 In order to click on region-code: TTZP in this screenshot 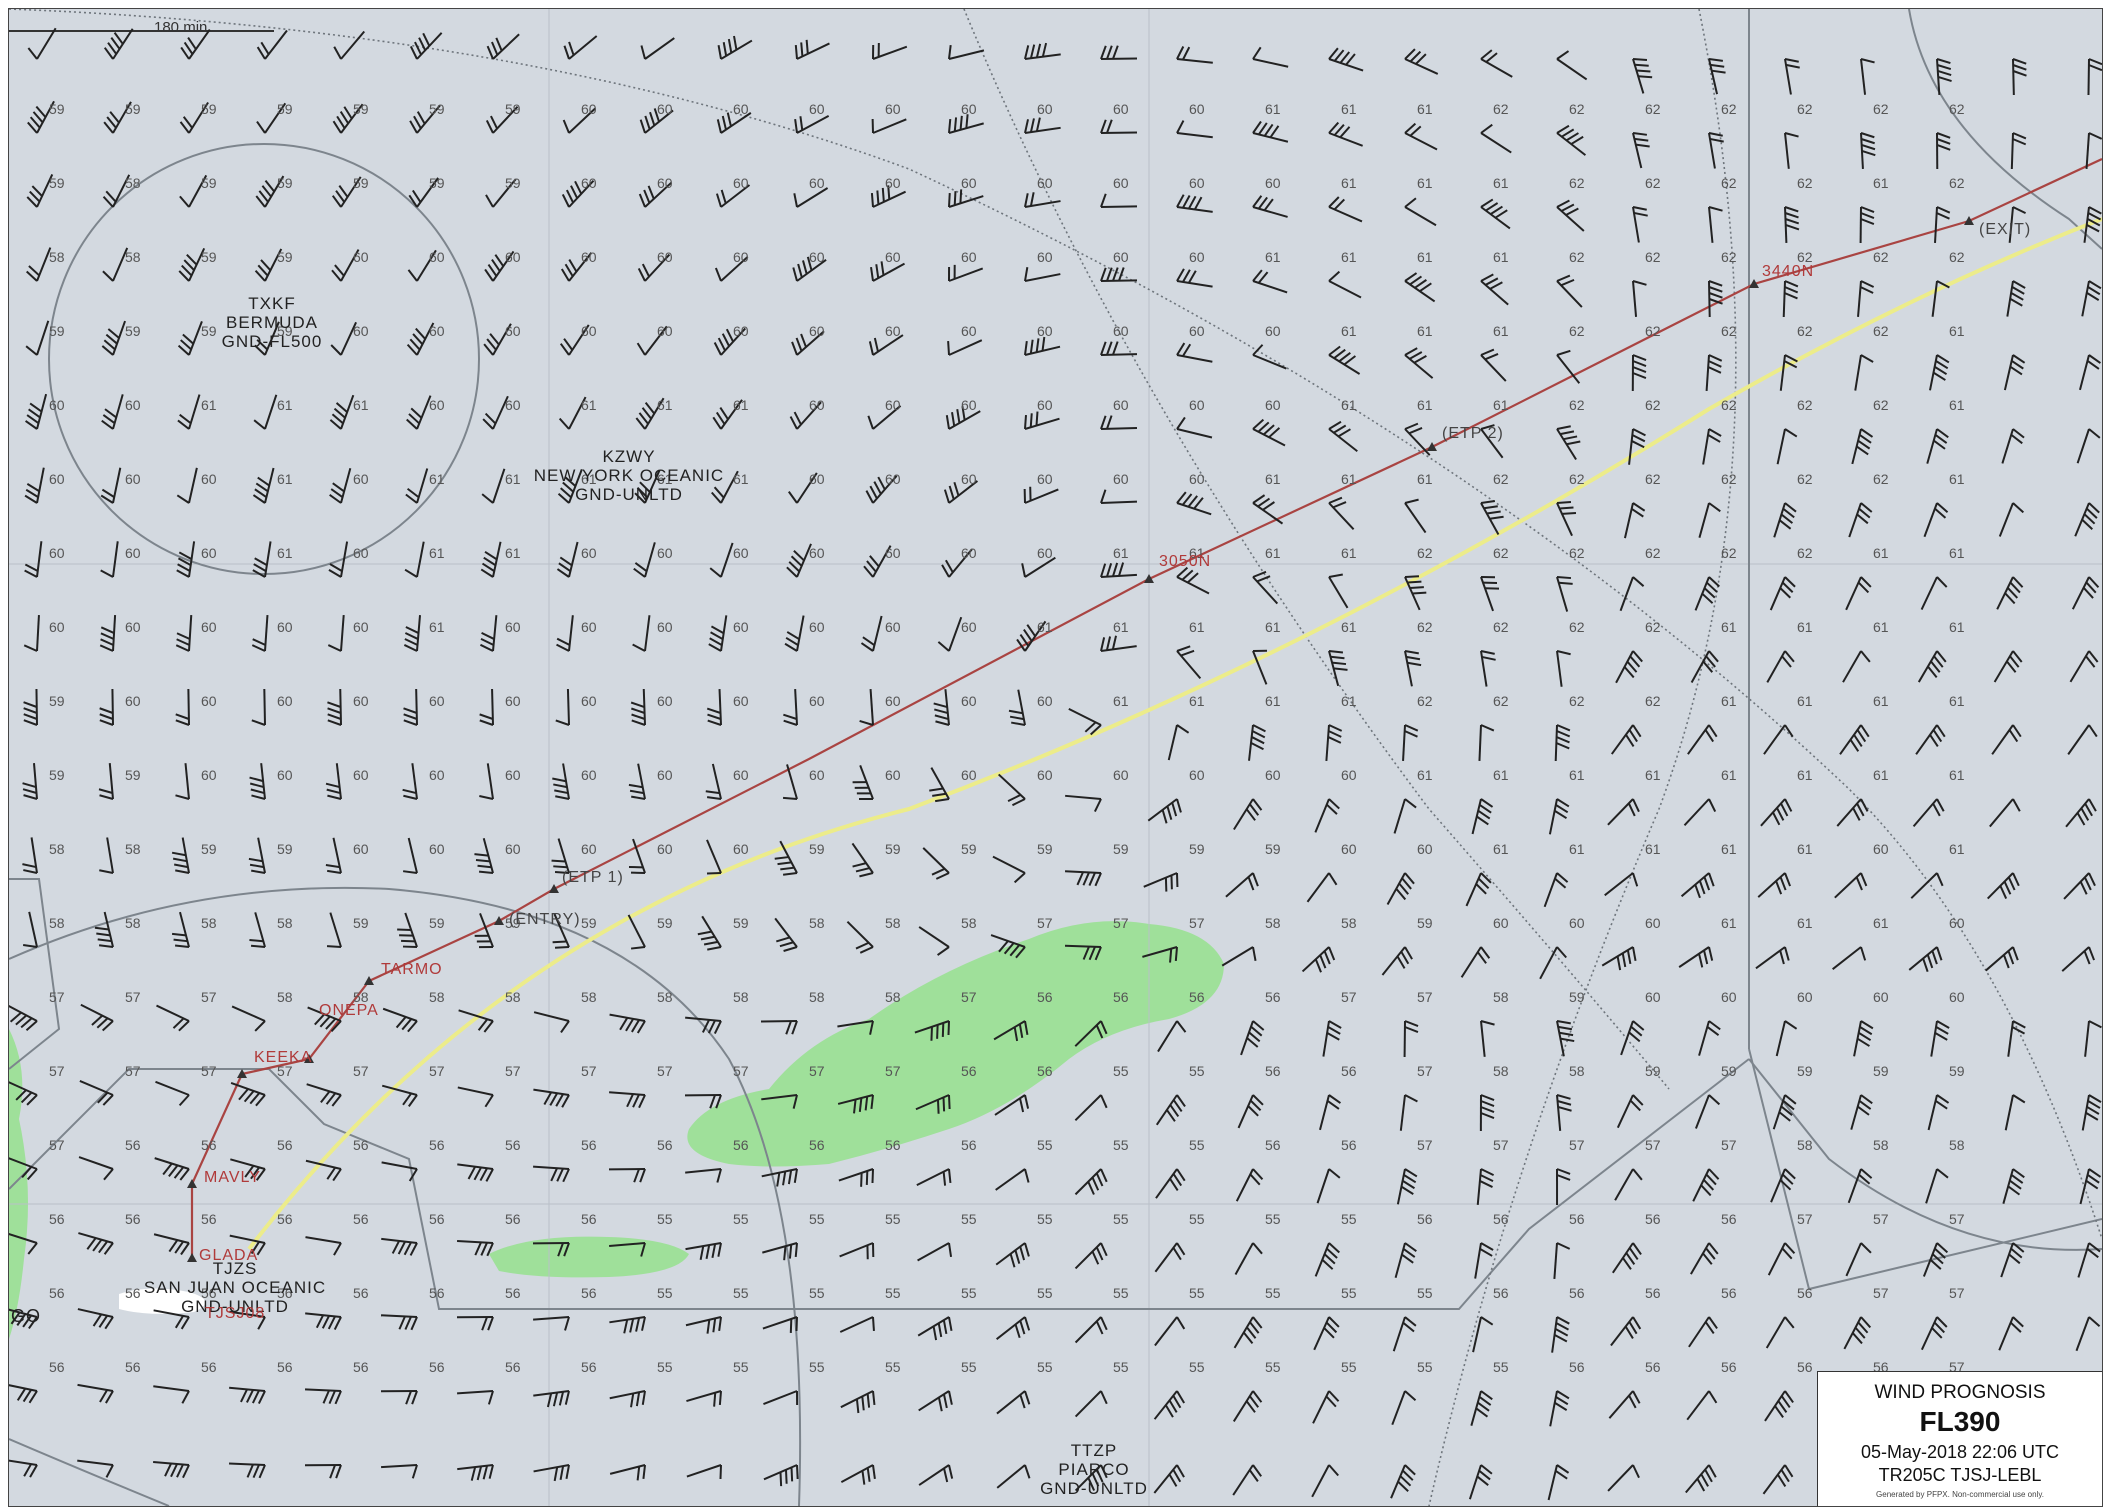, I will do `click(1094, 1450)`.